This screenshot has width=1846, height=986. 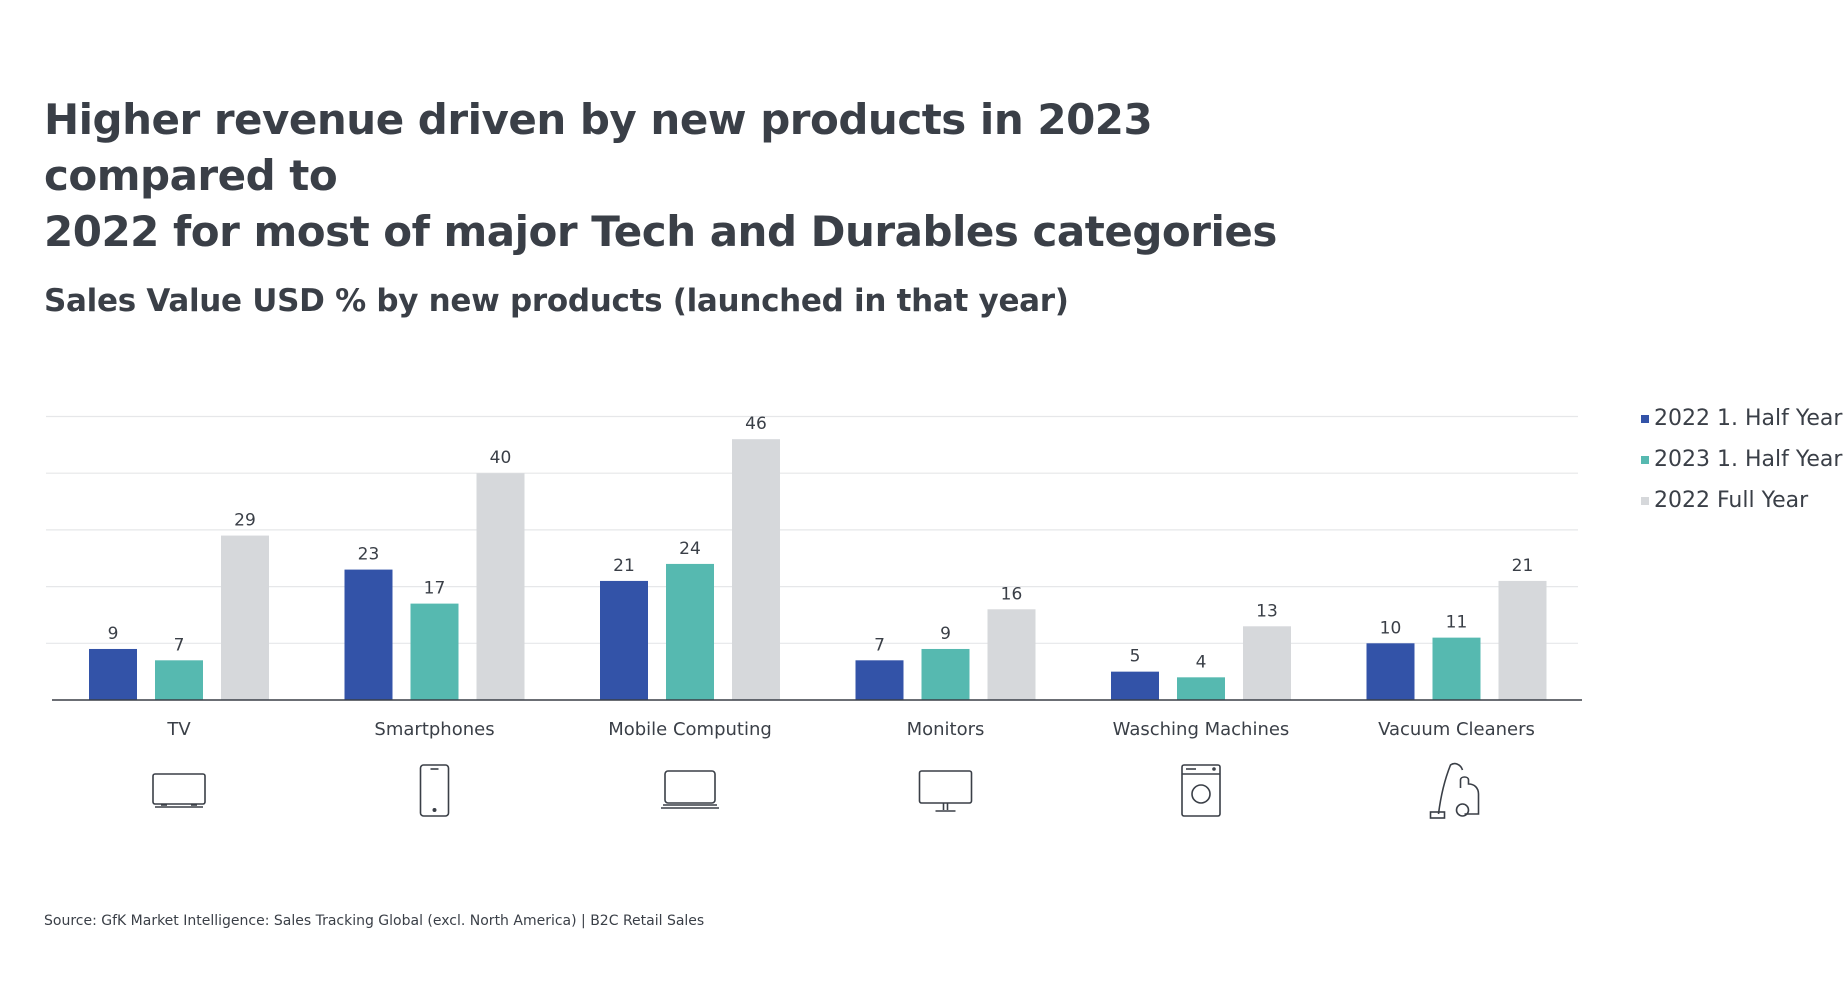 I want to click on data-label: 46, so click(x=756, y=424).